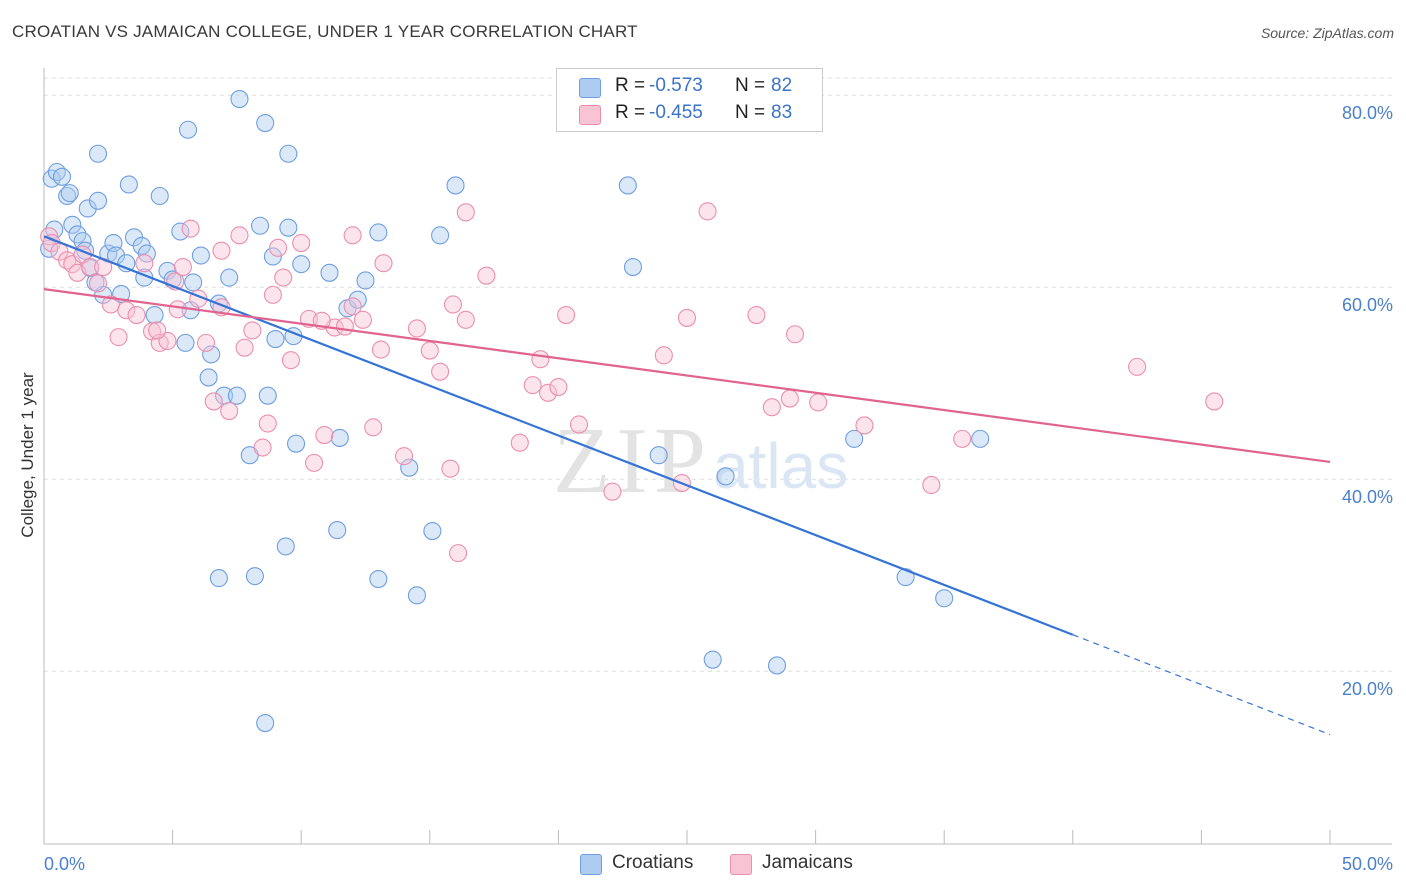 This screenshot has width=1406, height=892. I want to click on y-axis-label: College, Under 1 year, so click(27, 455).